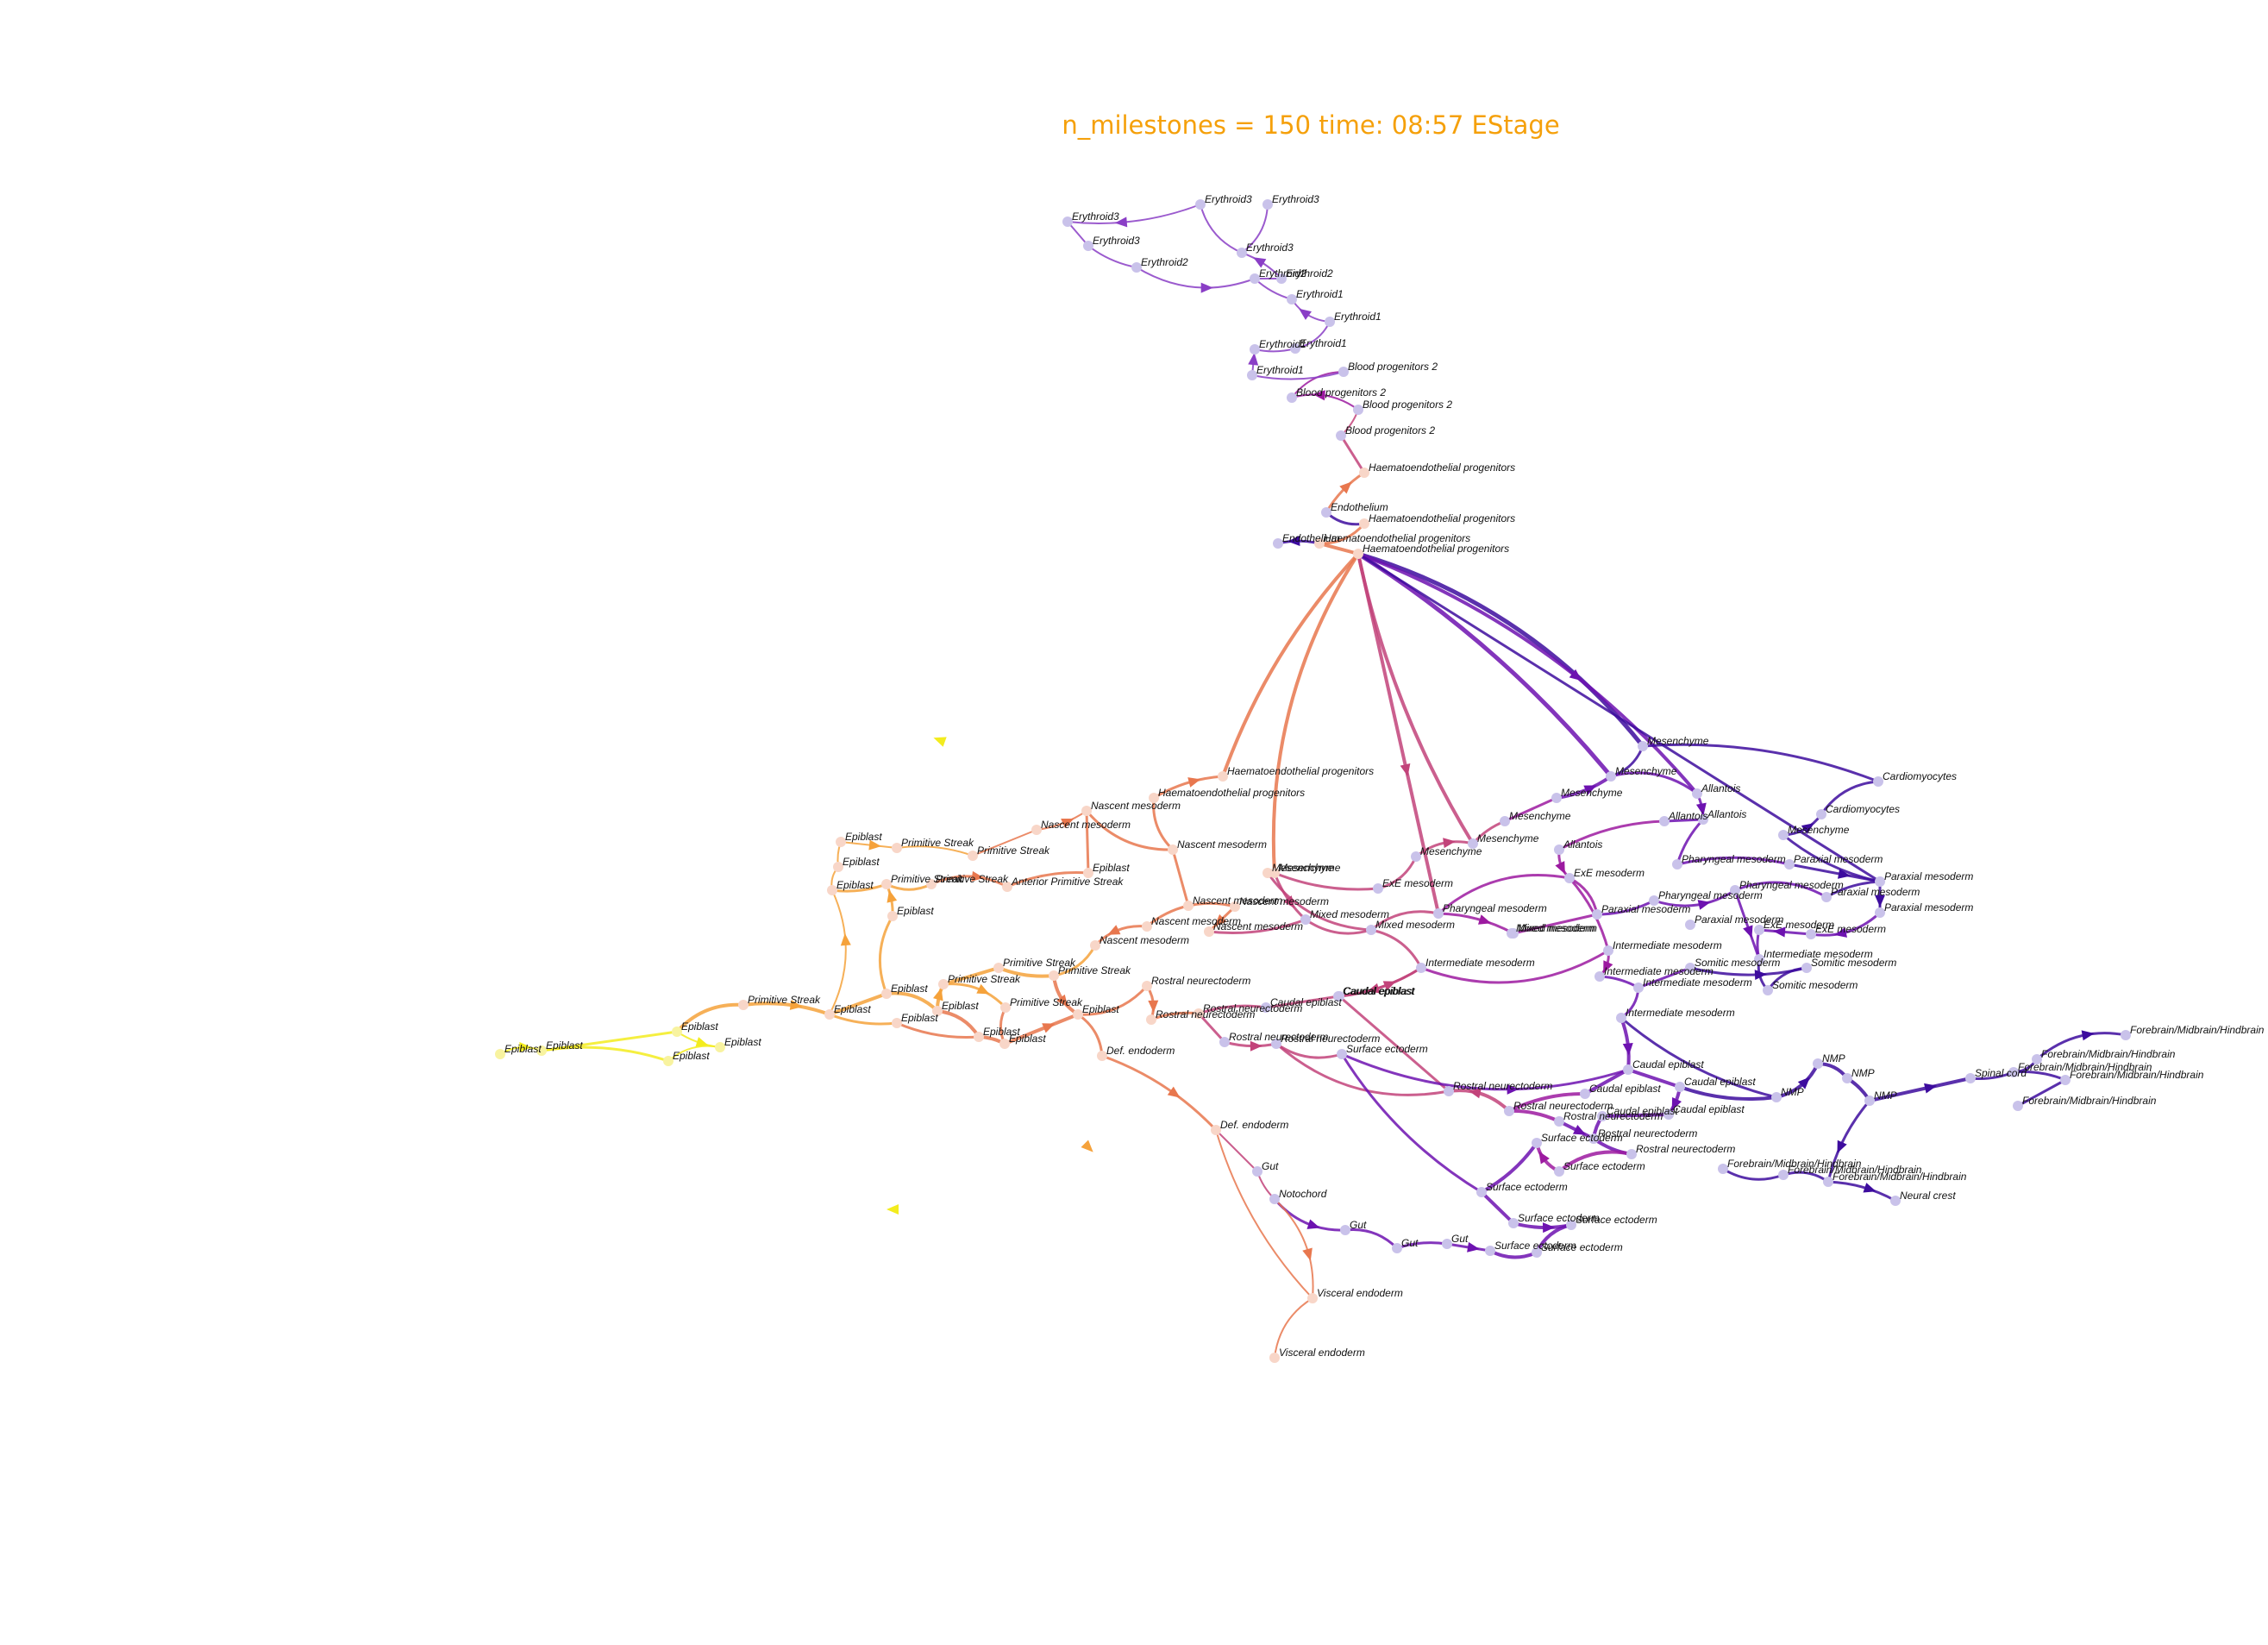  Describe the element at coordinates (1114, 930) in the screenshot. I see `arrow-nm5-nm6` at that location.